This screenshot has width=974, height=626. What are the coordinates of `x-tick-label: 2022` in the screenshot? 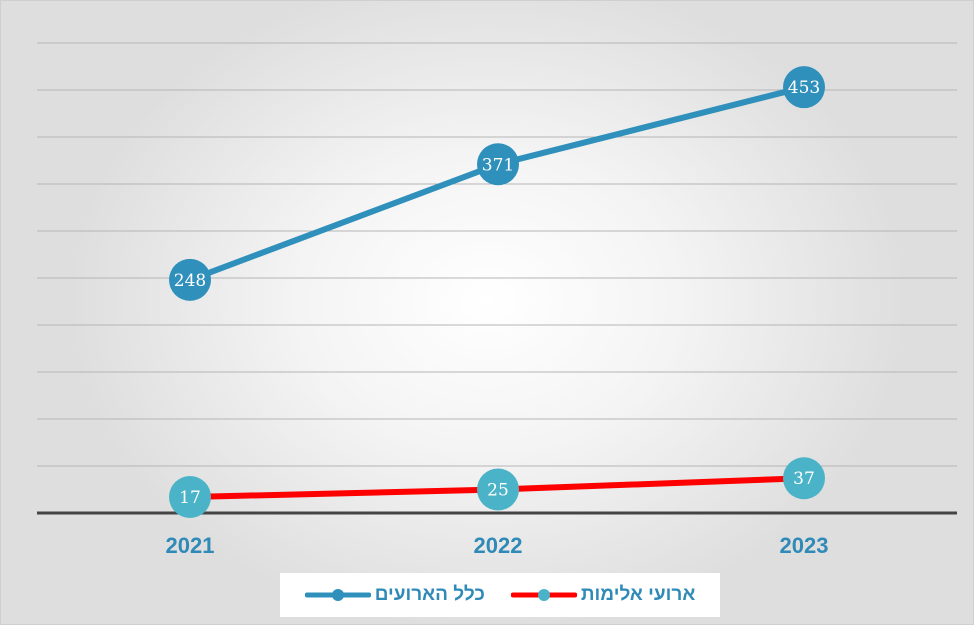 It's located at (498, 545).